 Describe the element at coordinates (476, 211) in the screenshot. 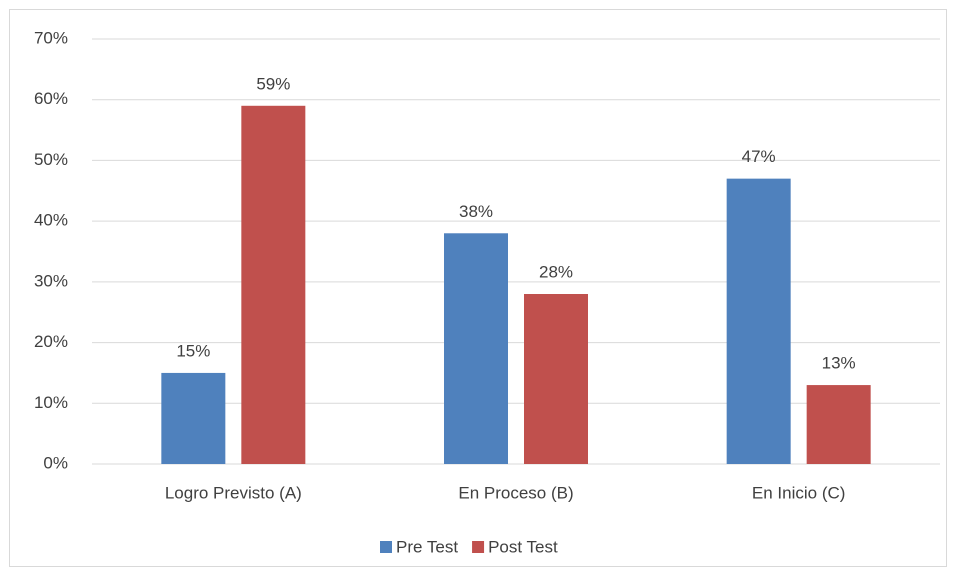

I see `data-label: 38%` at that location.